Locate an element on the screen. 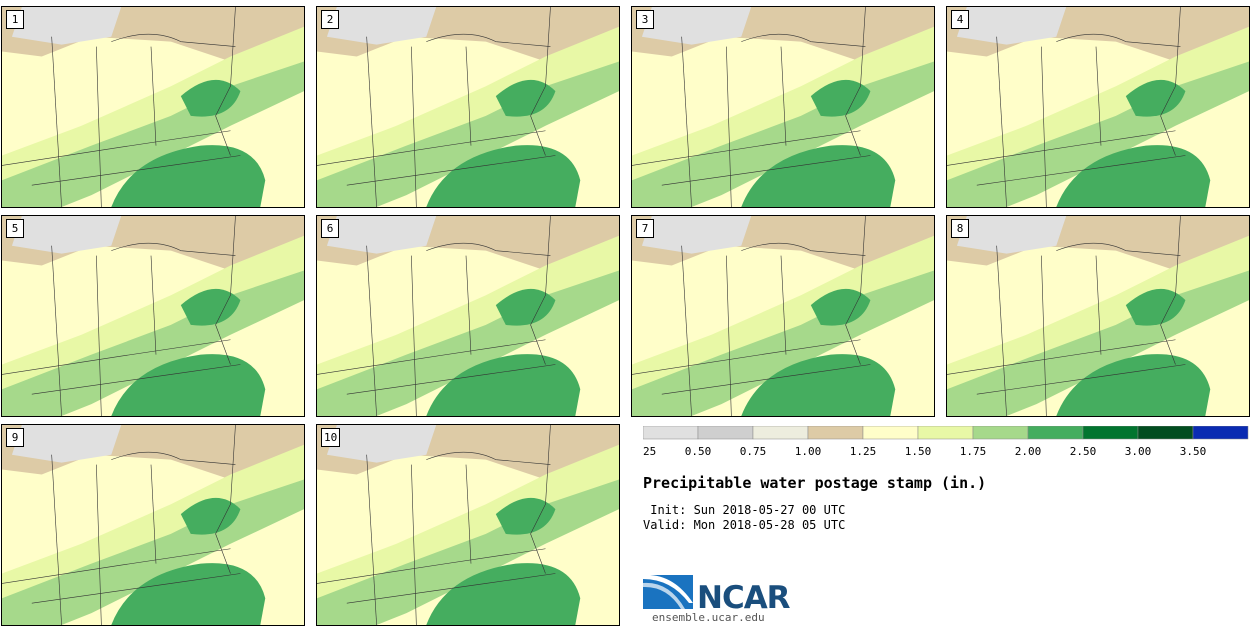  logo-url: ensemble.ucar.edu is located at coordinates (708, 617).